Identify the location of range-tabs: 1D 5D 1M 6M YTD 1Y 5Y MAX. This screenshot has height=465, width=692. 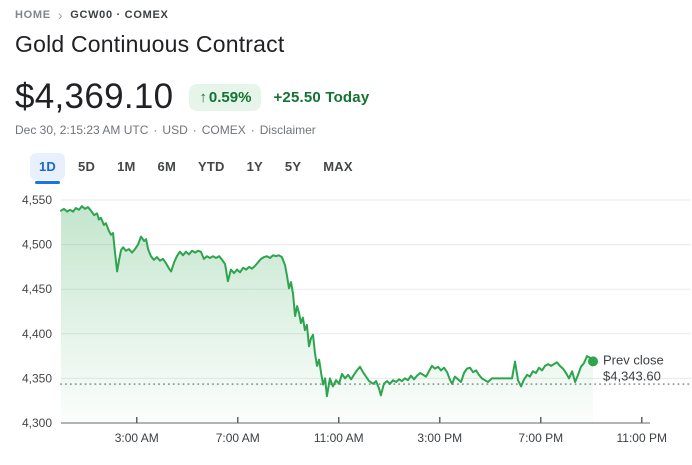
(353, 168).